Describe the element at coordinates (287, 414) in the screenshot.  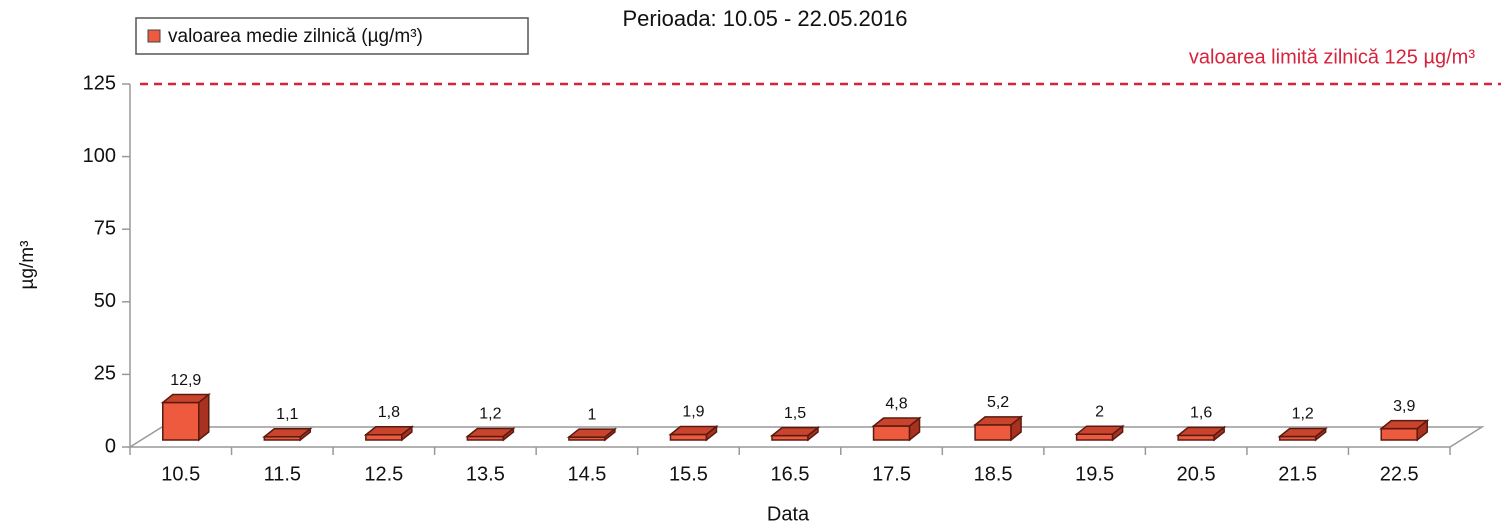
I see `data-label: 1,1` at that location.